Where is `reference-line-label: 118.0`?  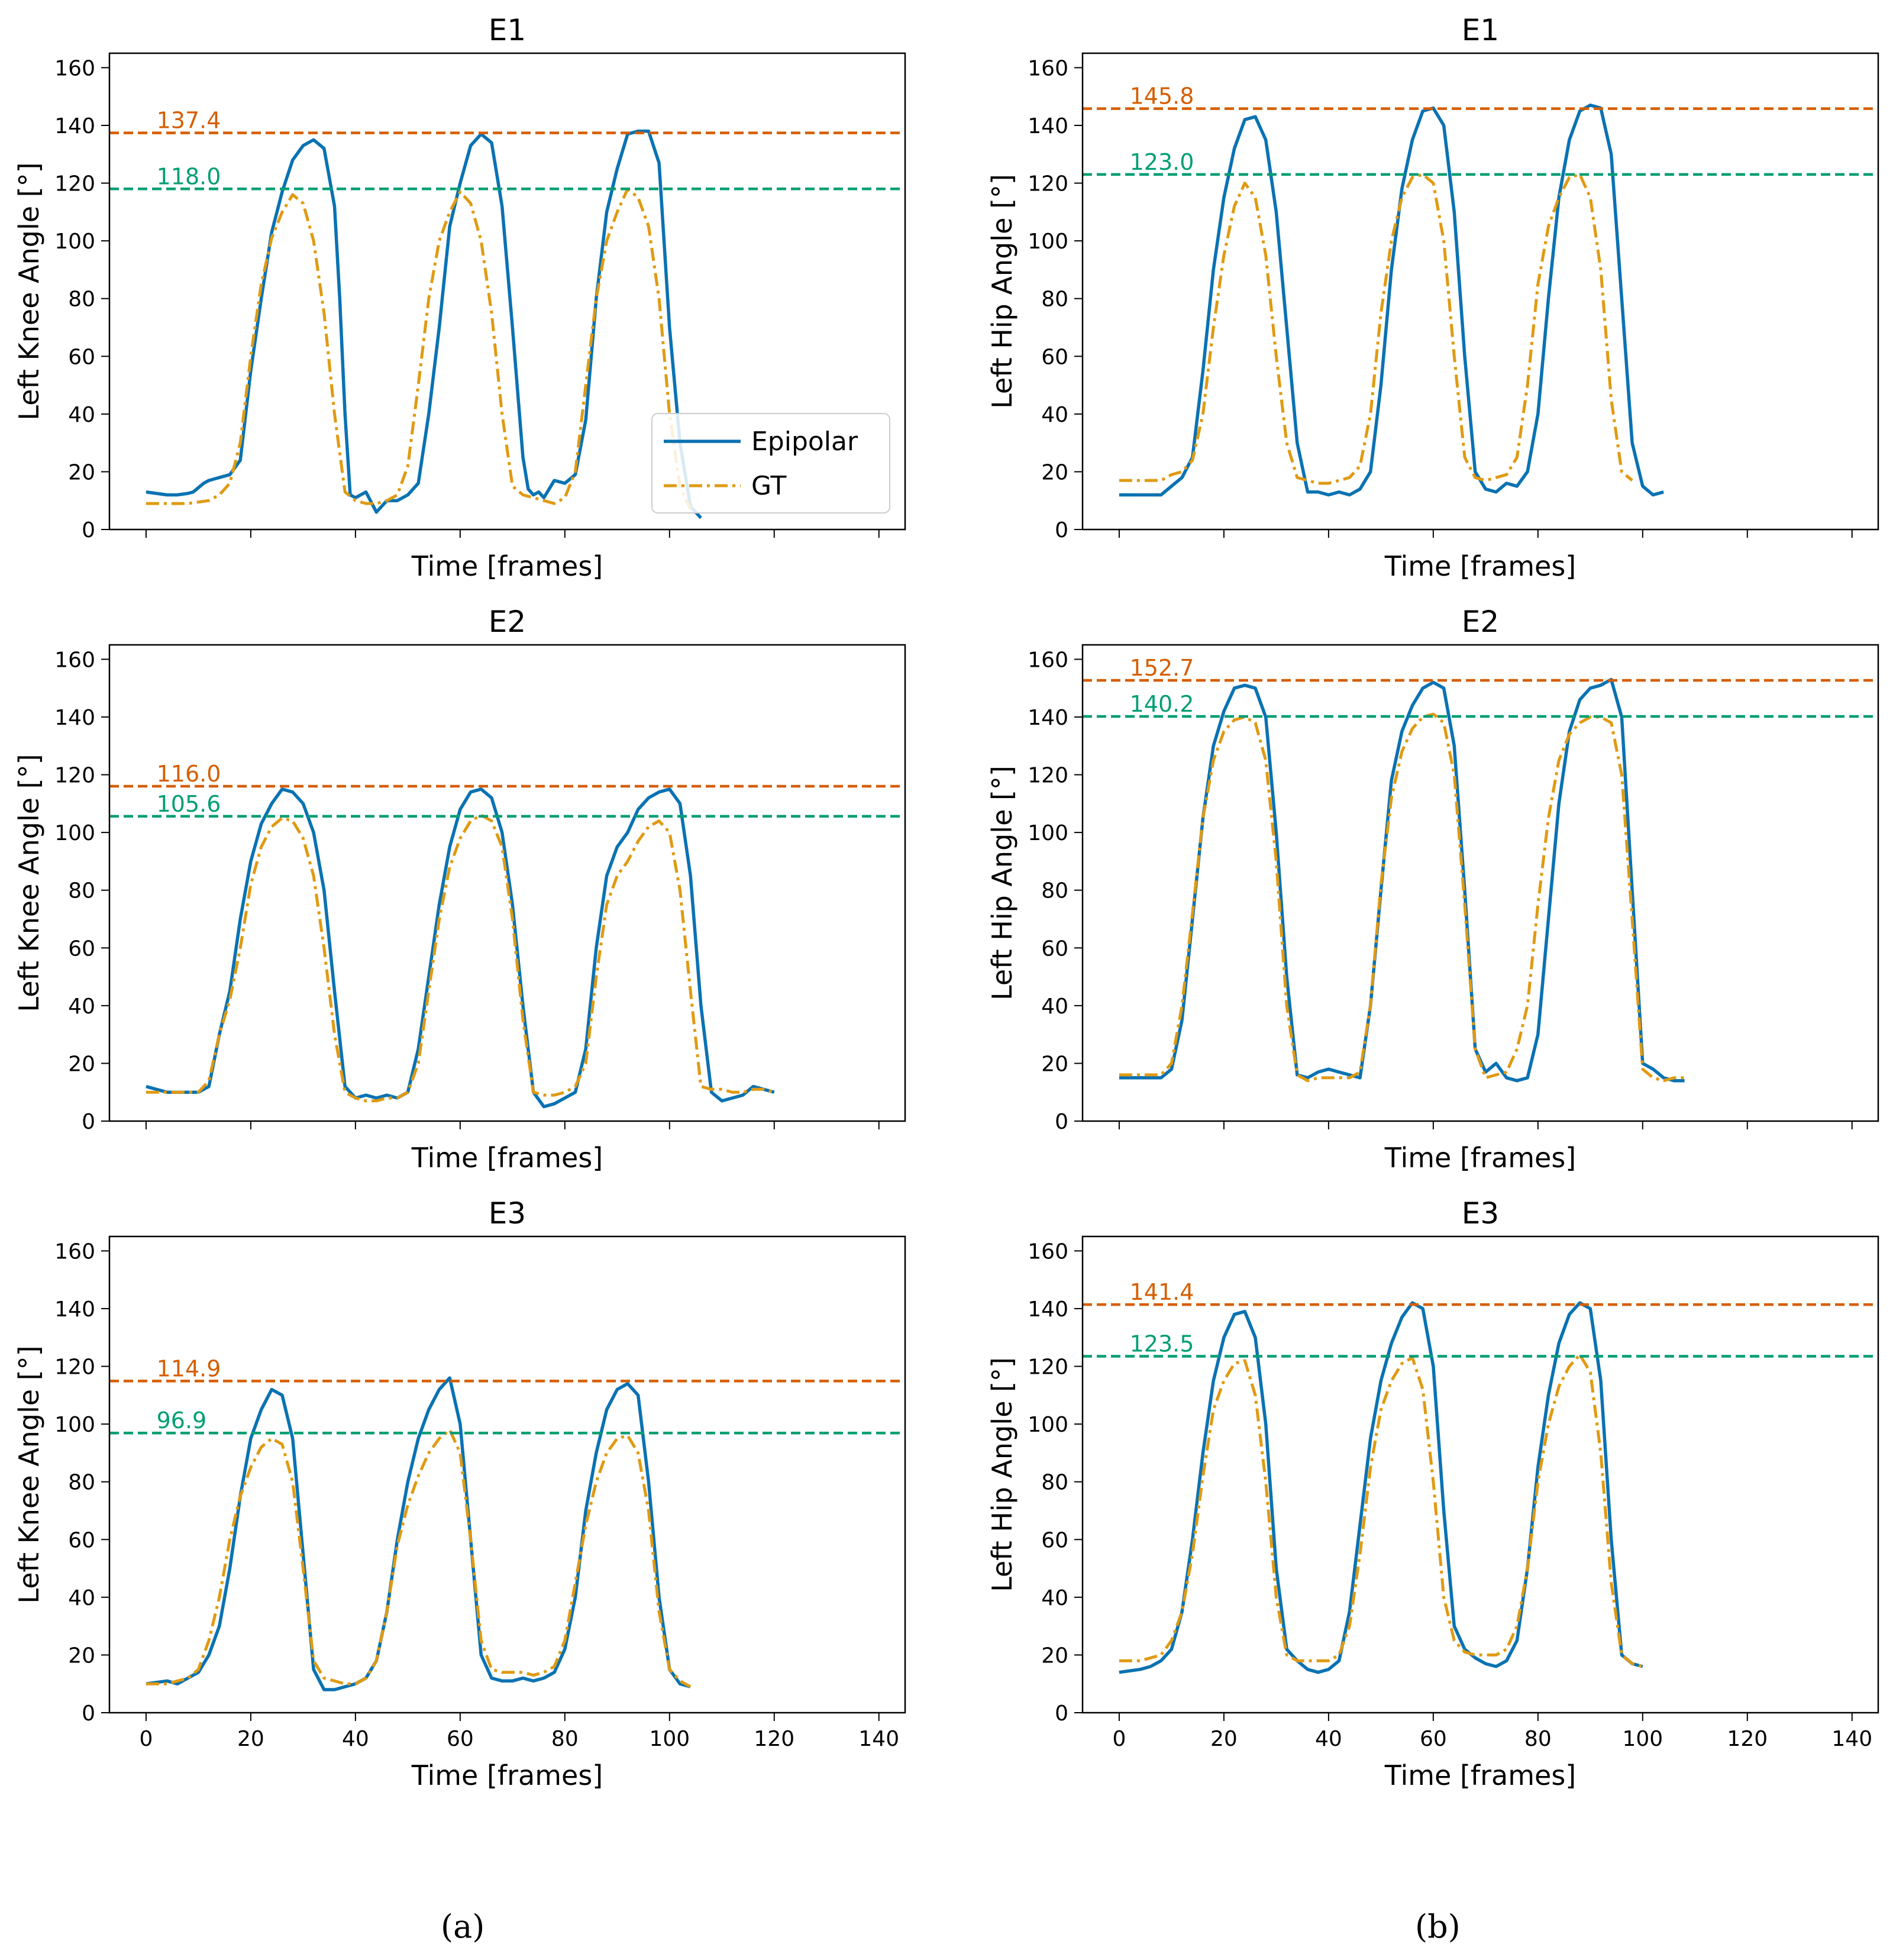 reference-line-label: 118.0 is located at coordinates (189, 176).